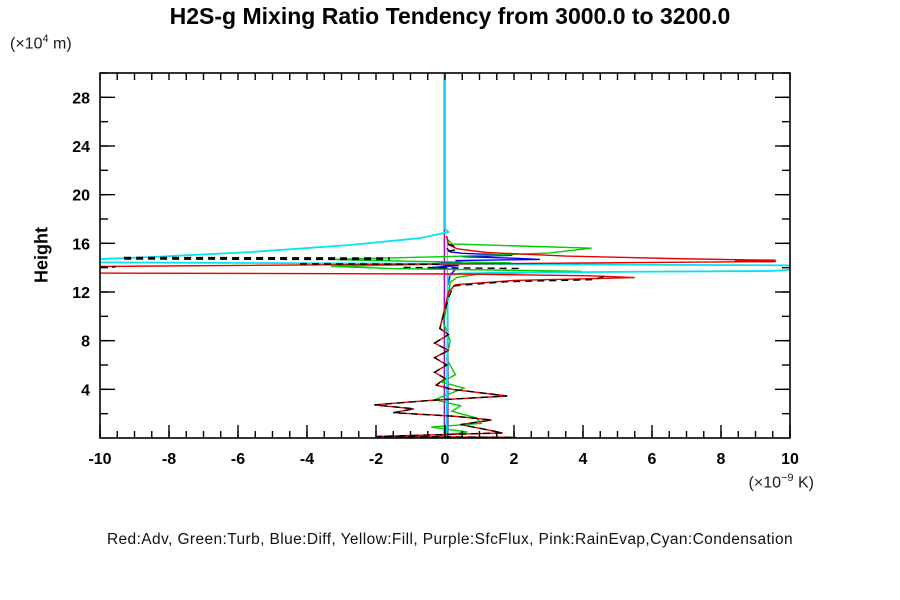  I want to click on y-tick-label: 28, so click(81, 98).